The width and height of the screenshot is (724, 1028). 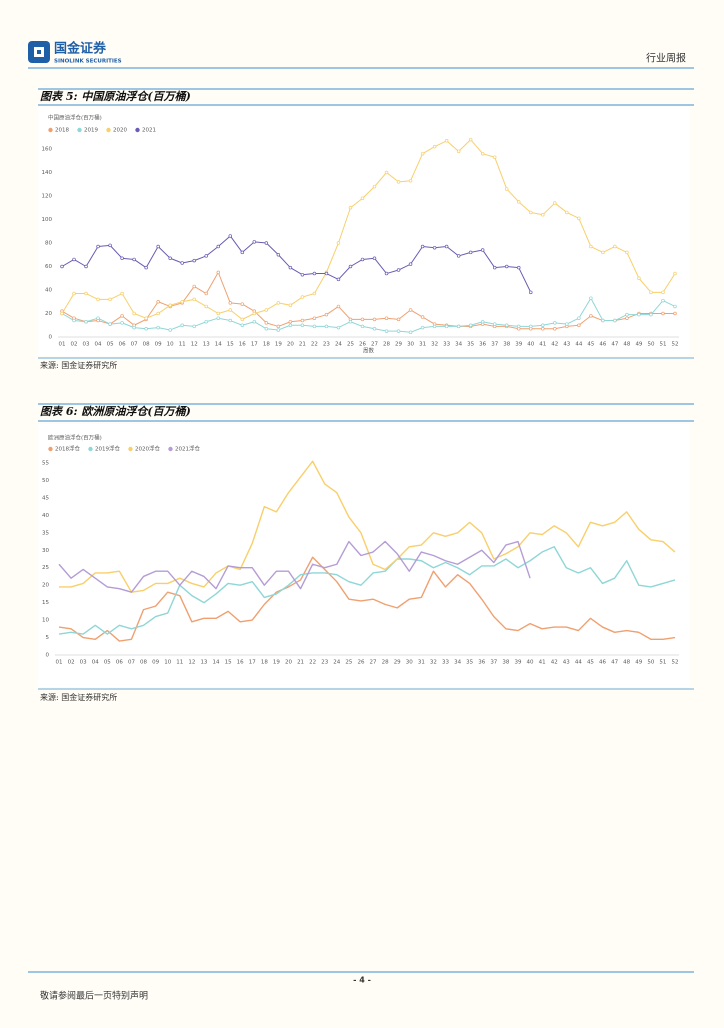 I want to click on x-tick-label: 13, so click(x=206, y=345).